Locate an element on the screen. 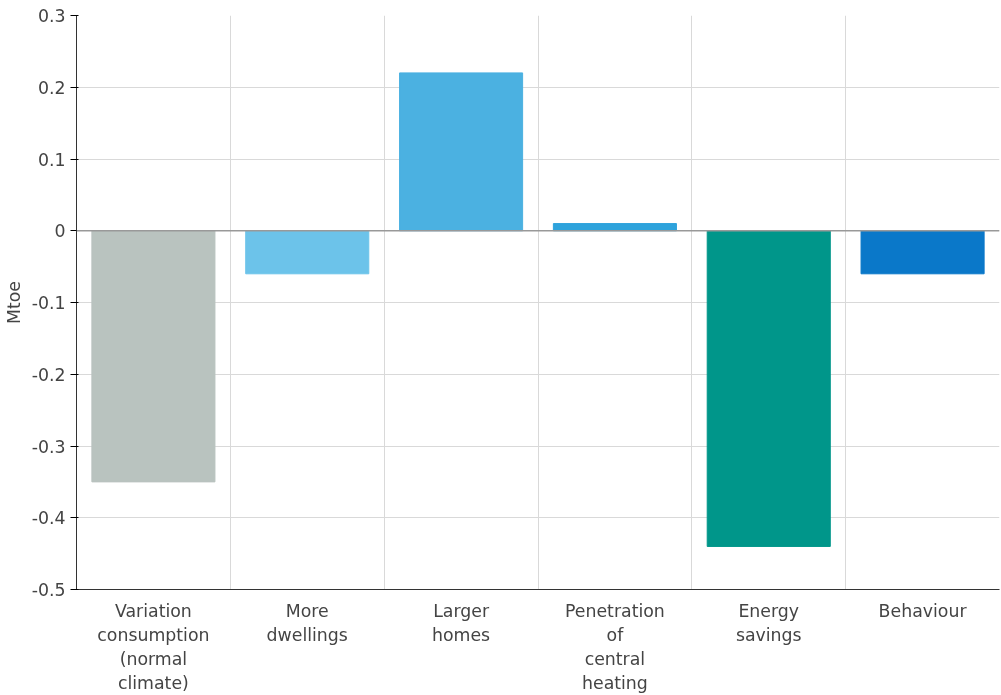  x-tick-label: More dwellings is located at coordinates (307, 622).